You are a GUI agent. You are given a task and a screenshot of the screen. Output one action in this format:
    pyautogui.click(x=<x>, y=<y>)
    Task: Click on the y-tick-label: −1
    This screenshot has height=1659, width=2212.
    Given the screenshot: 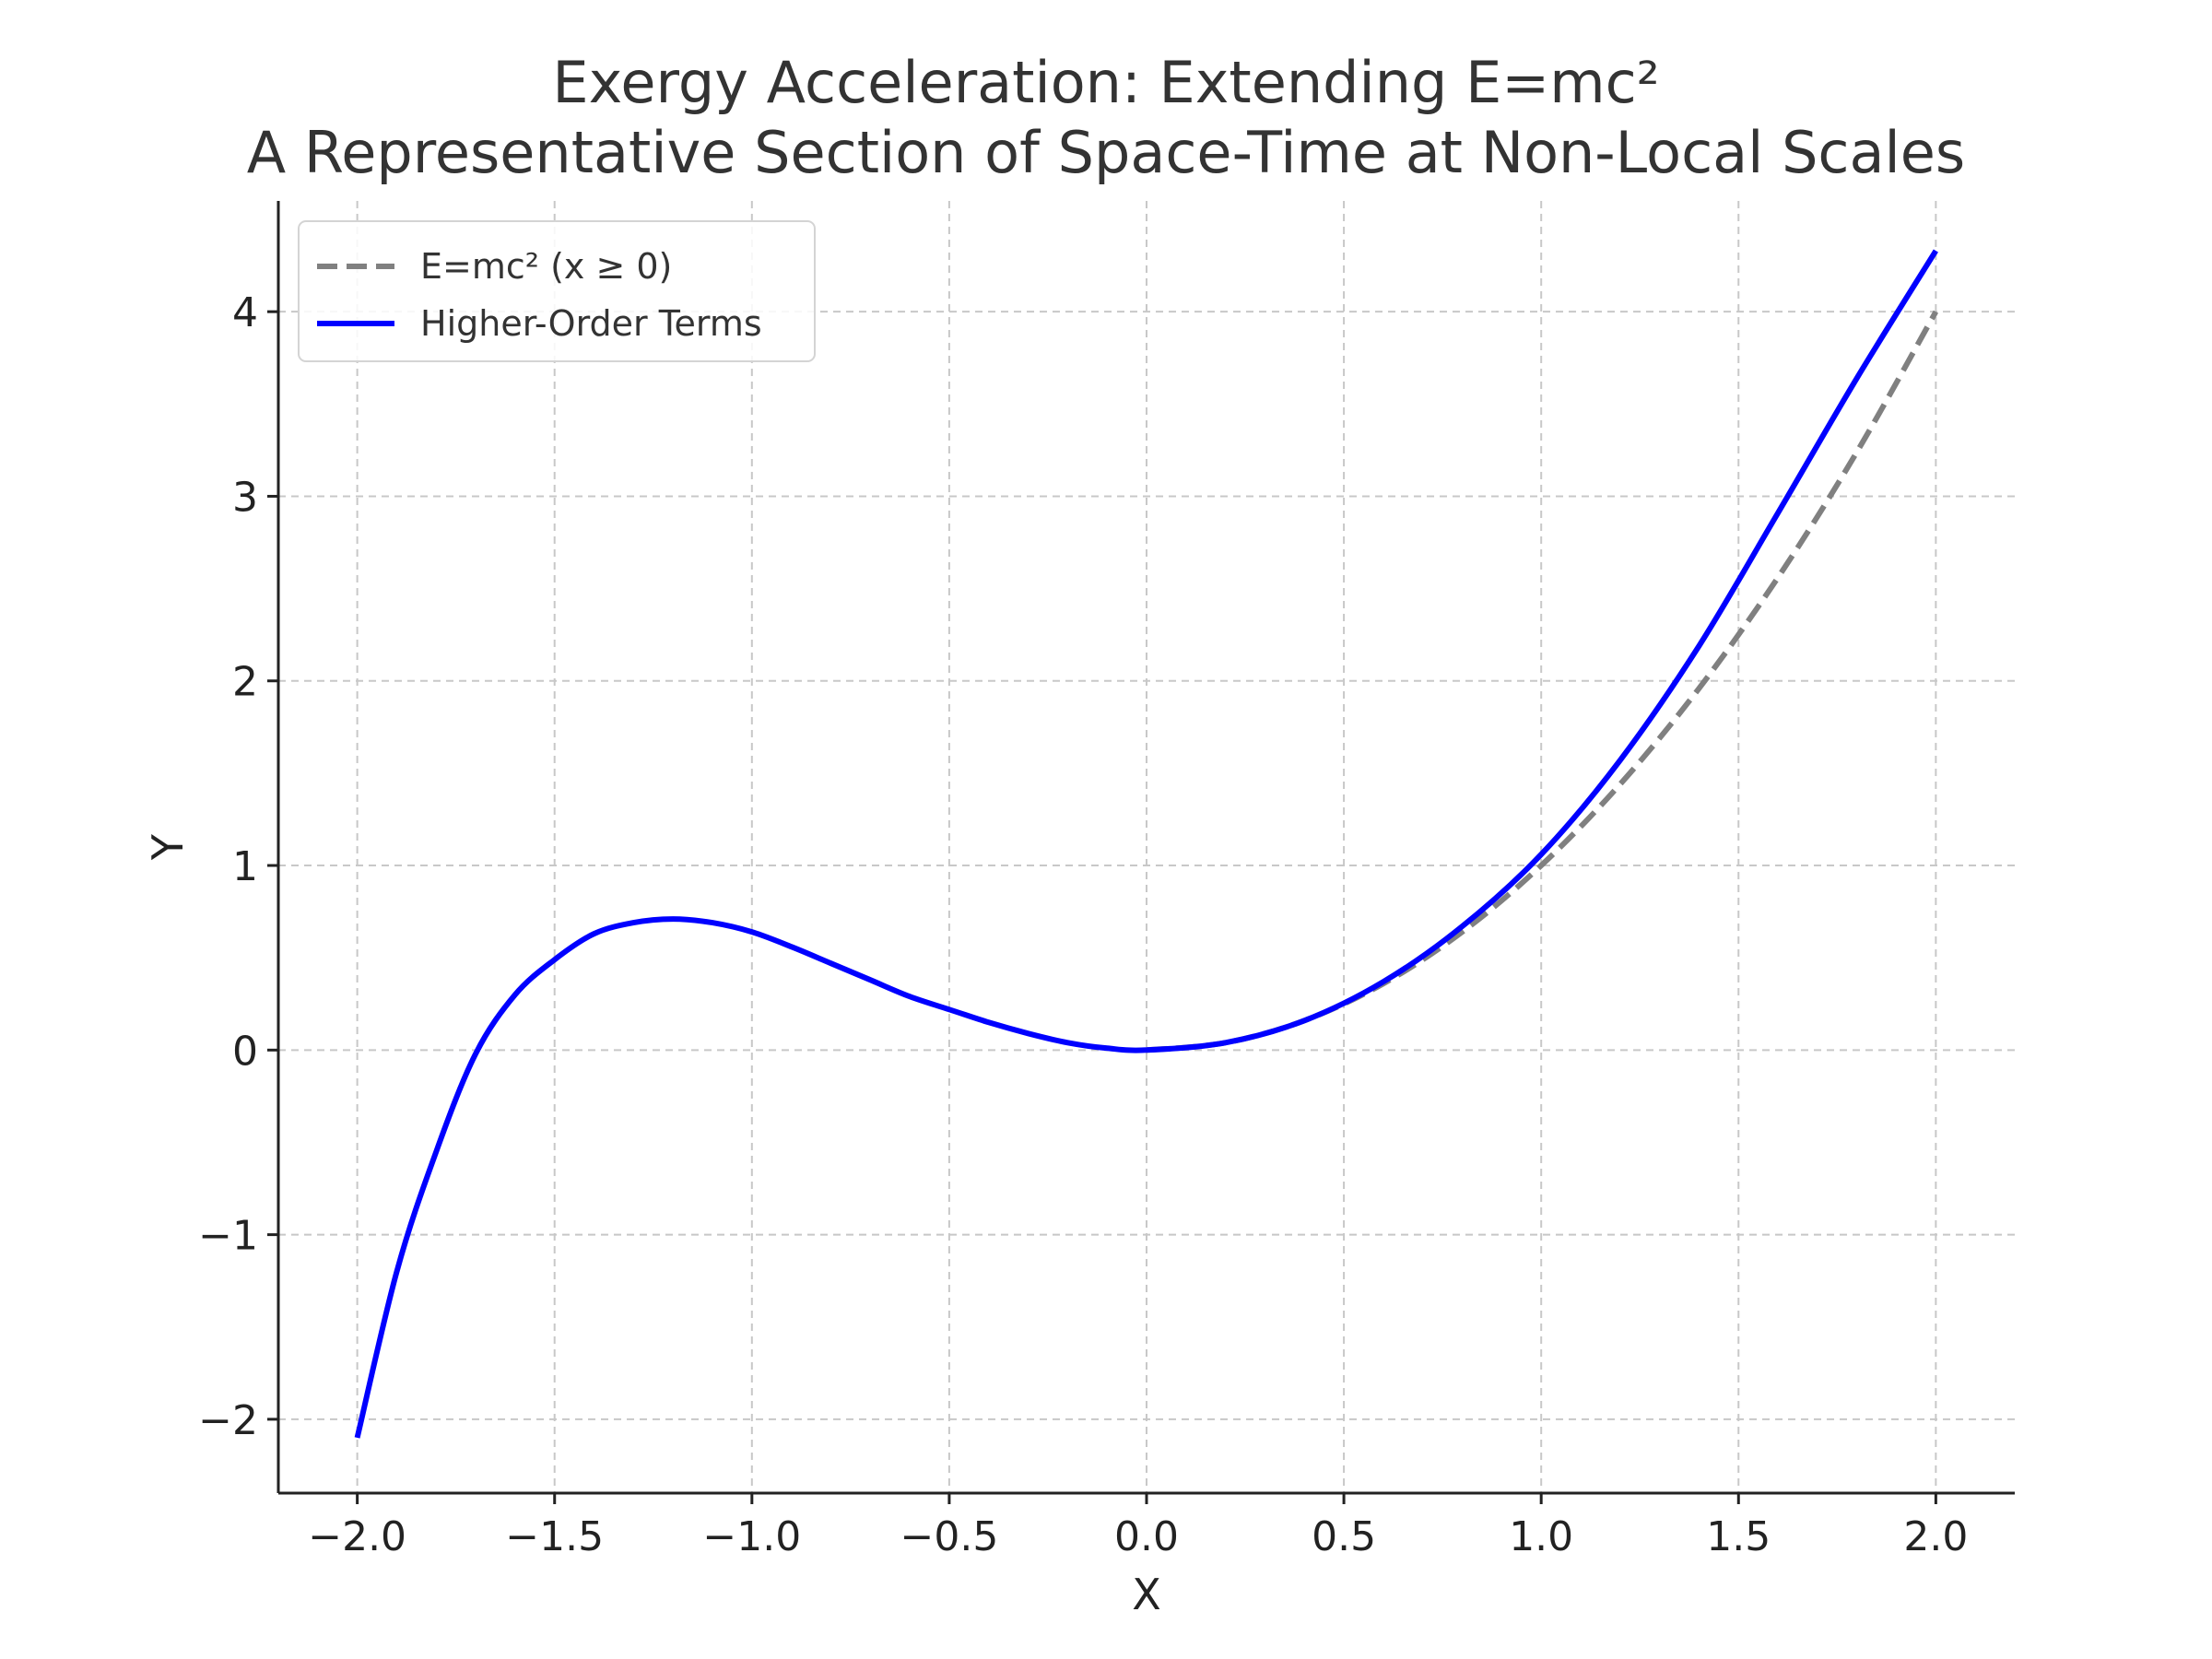 What is the action you would take?
    pyautogui.click(x=228, y=1236)
    